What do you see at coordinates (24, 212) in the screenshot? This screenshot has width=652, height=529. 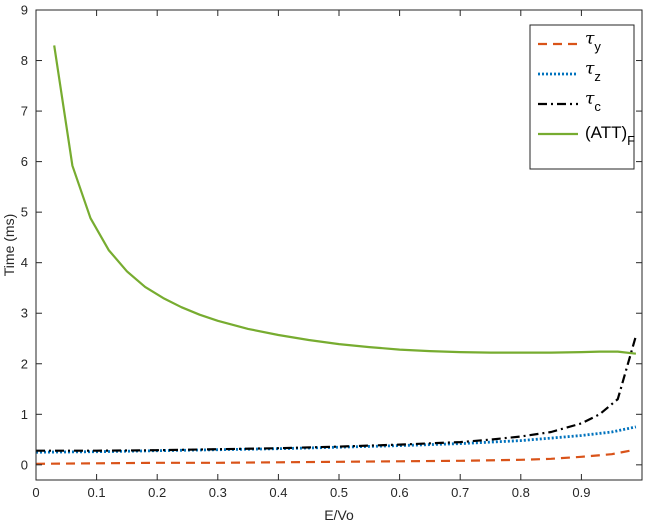 I see `y-tick-label: 5` at bounding box center [24, 212].